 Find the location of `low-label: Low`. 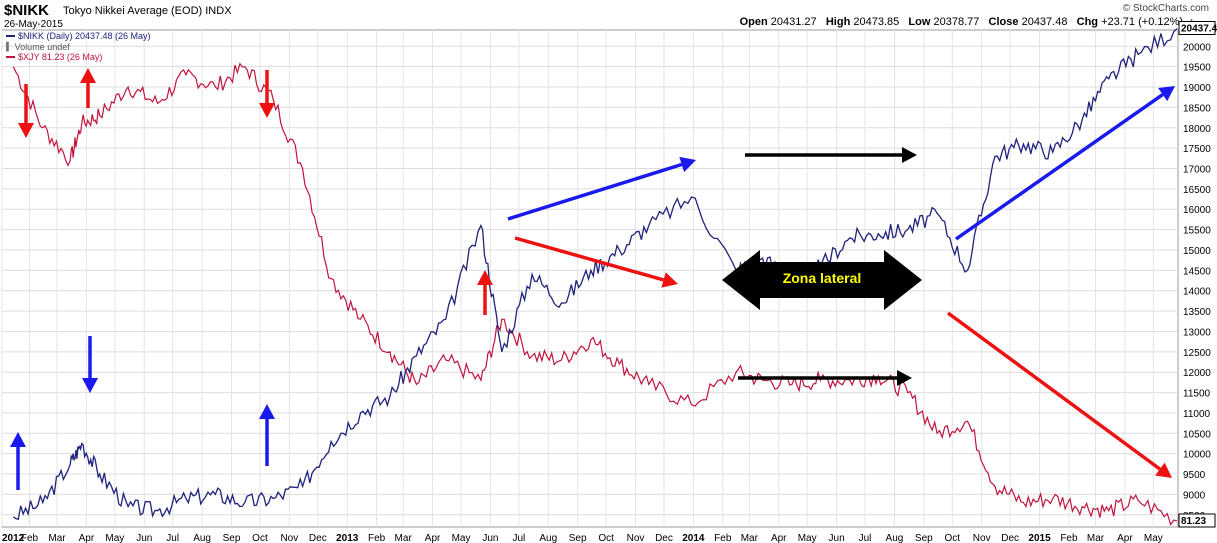

low-label: Low is located at coordinates (919, 22).